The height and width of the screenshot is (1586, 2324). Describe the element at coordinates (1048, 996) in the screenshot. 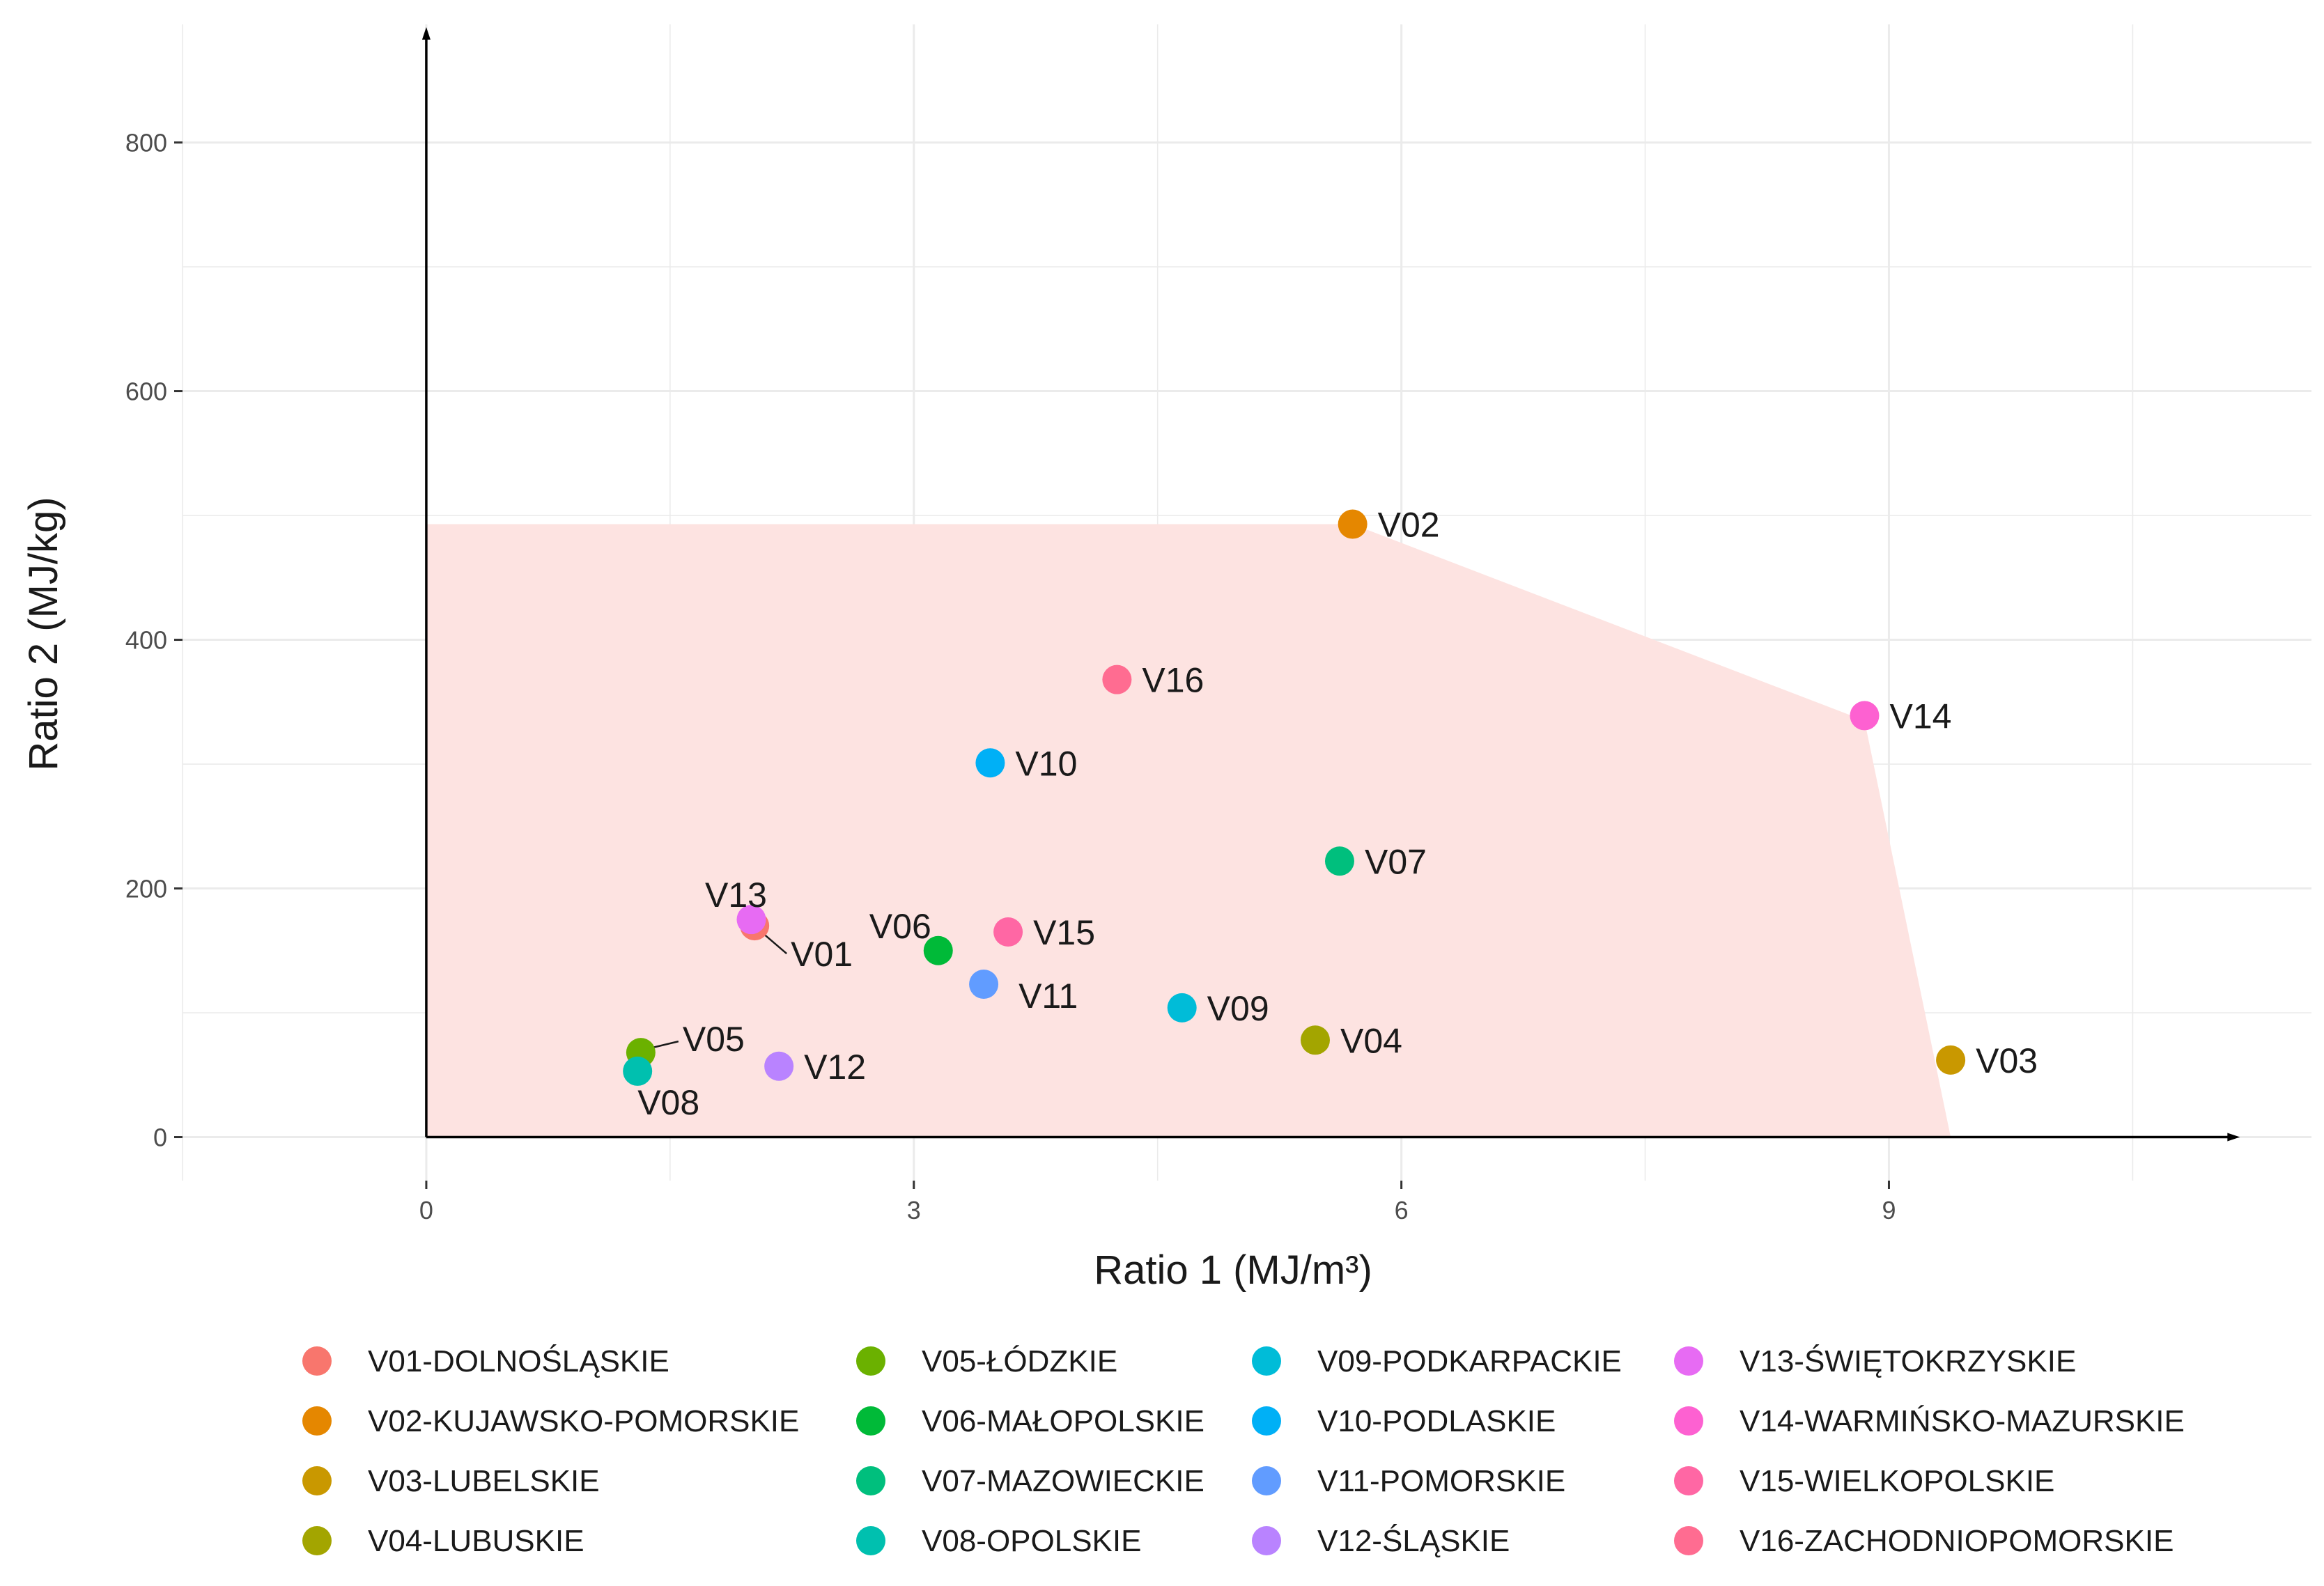

I see `point-label-v11: V11` at that location.